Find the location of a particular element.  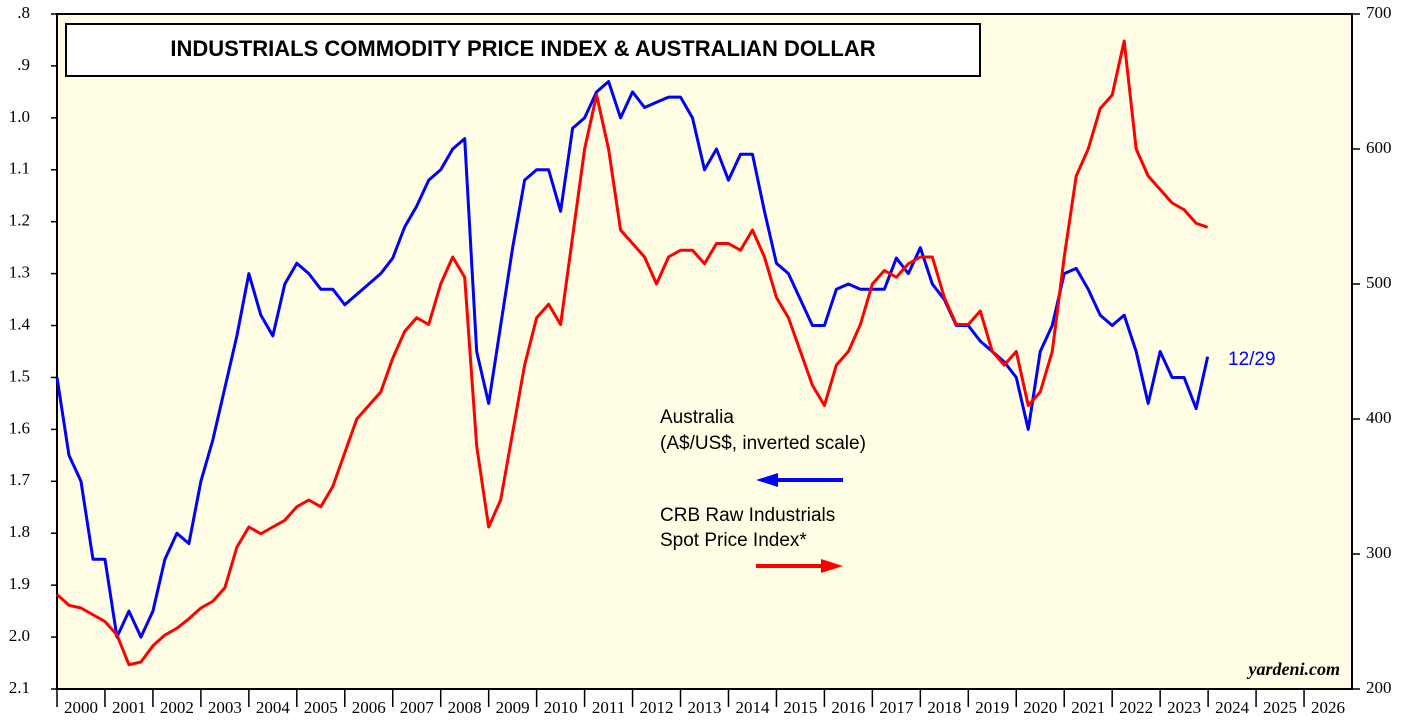

y2-tick-label: 400 is located at coordinates (1379, 417).